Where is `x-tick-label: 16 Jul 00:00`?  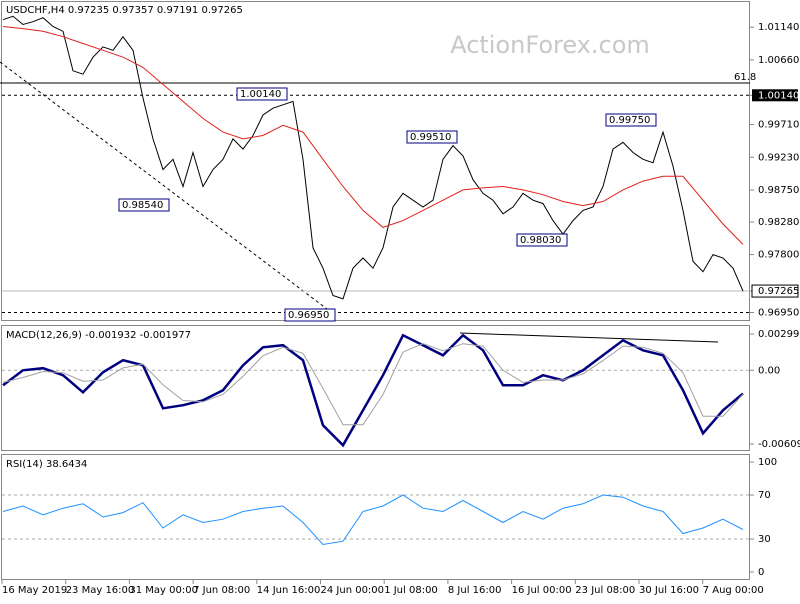 x-tick-label: 16 Jul 00:00 is located at coordinates (542, 590).